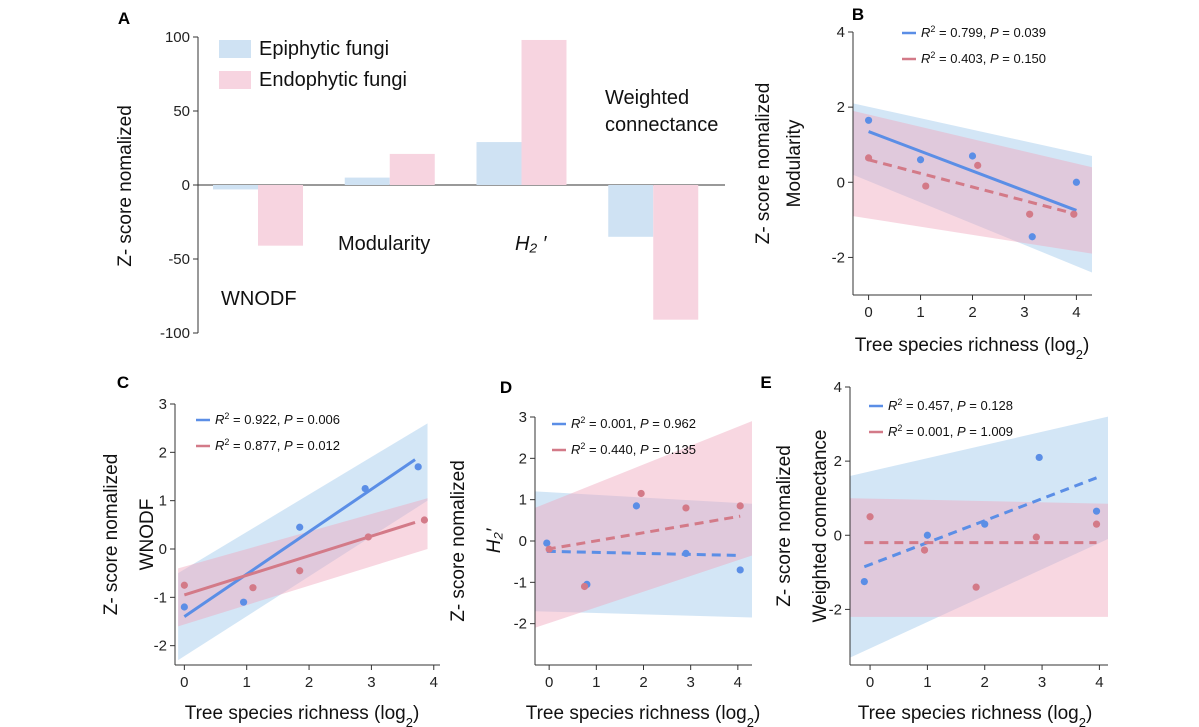 The height and width of the screenshot is (727, 1199). What do you see at coordinates (520, 624) in the screenshot?
I see `y-tick-label: -2` at bounding box center [520, 624].